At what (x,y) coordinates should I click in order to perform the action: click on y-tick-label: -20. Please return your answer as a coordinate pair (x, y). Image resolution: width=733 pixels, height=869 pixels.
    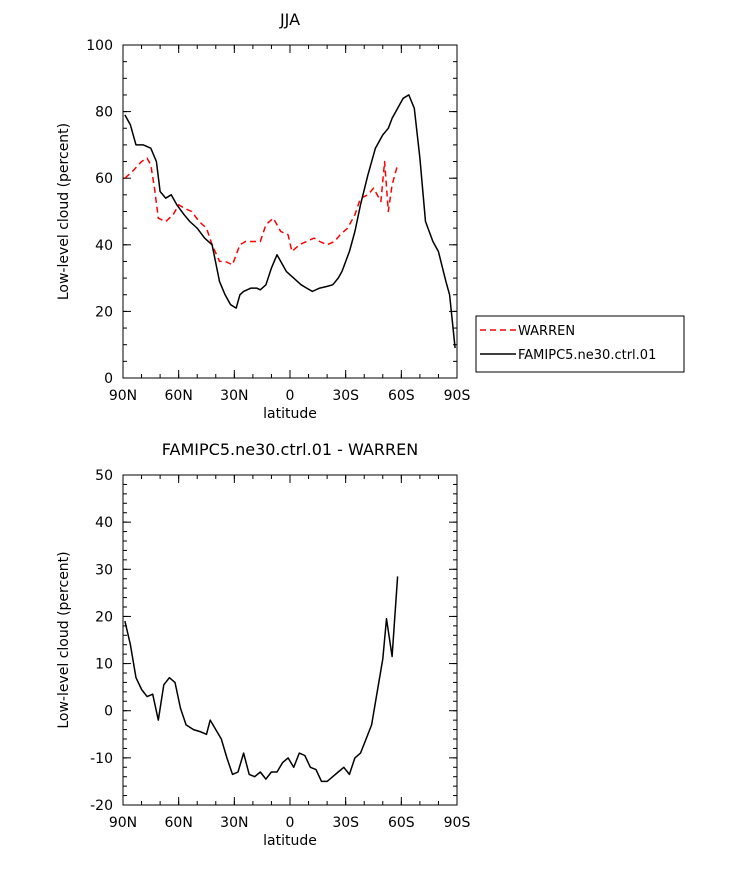
    Looking at the image, I should click on (101, 806).